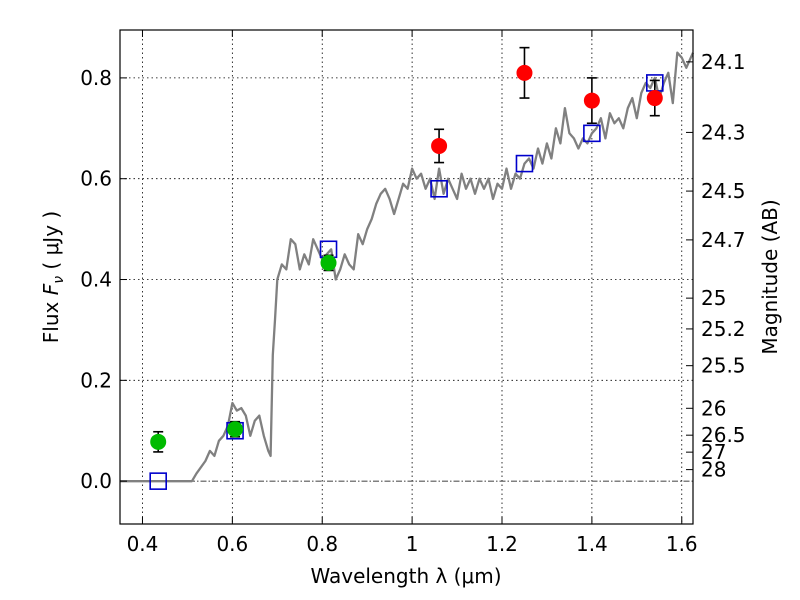 The height and width of the screenshot is (600, 800). I want to click on x-tick-label: 0.8, so click(322, 544).